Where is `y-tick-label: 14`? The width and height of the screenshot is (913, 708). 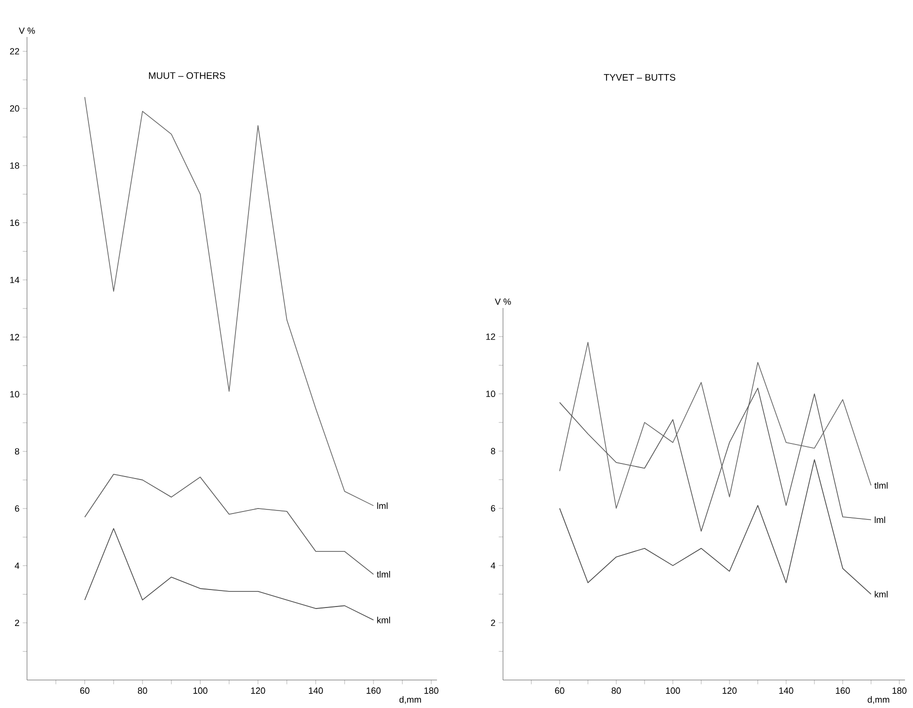 y-tick-label: 14 is located at coordinates (15, 279).